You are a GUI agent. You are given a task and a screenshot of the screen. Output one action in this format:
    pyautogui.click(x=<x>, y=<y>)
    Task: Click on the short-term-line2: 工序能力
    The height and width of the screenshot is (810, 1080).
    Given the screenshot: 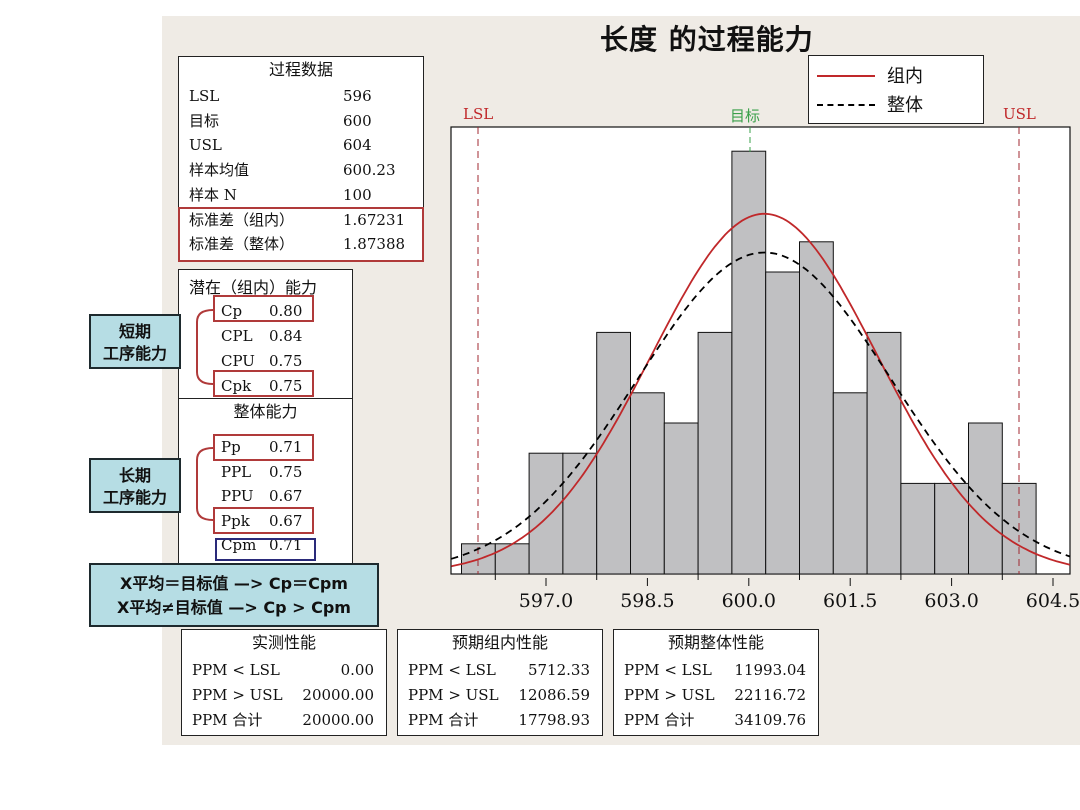 What is the action you would take?
    pyautogui.click(x=134, y=353)
    